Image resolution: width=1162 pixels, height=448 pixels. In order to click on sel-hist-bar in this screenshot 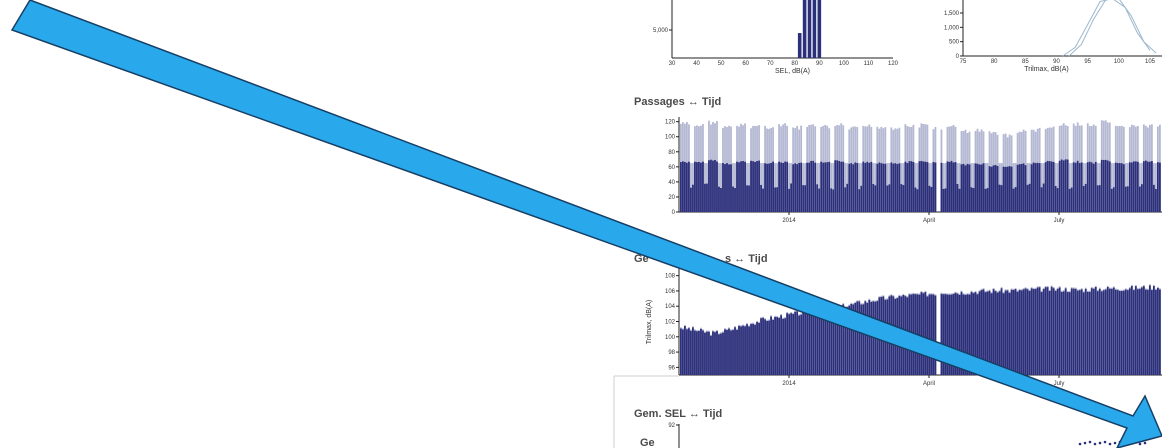, I will do `click(819, 29)`.